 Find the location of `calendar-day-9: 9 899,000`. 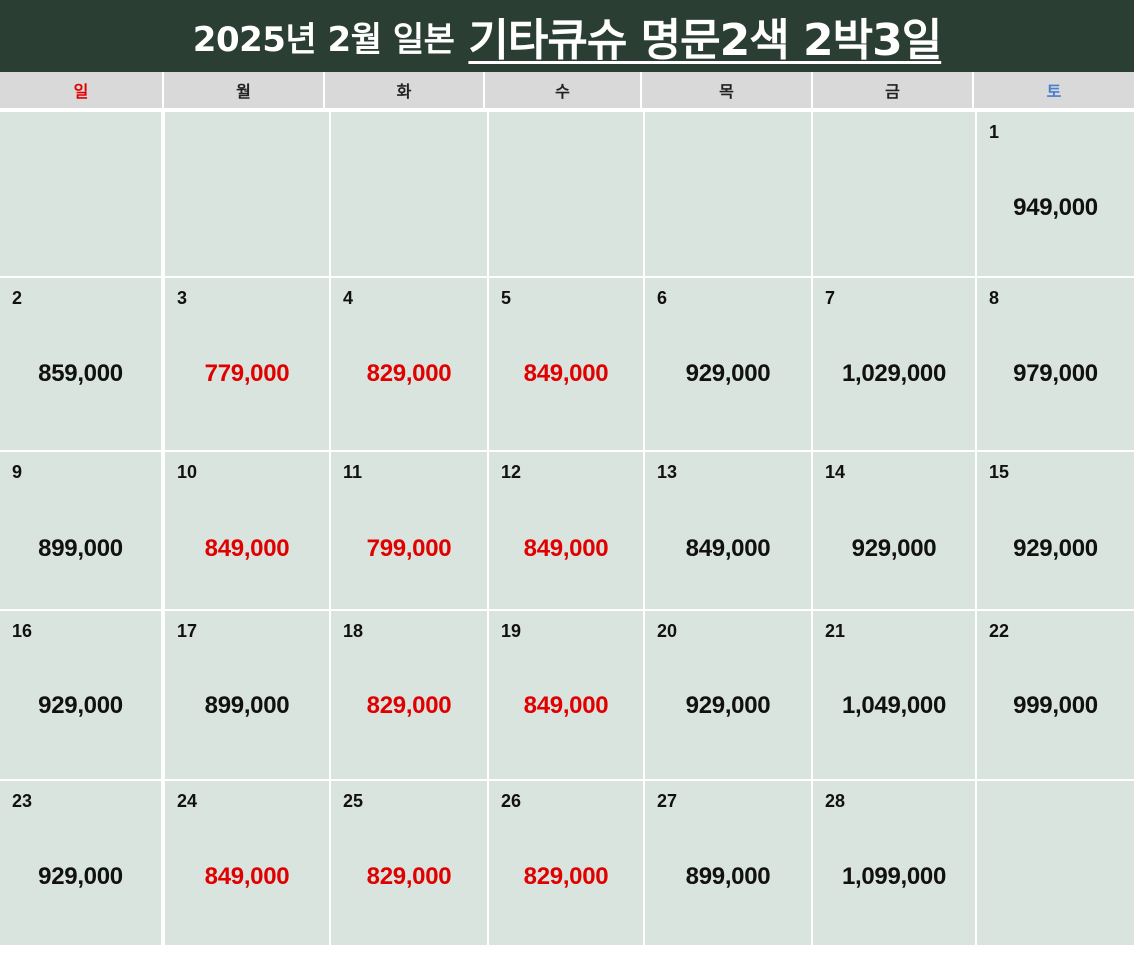

calendar-day-9: 9 899,000 is located at coordinates (80, 530).